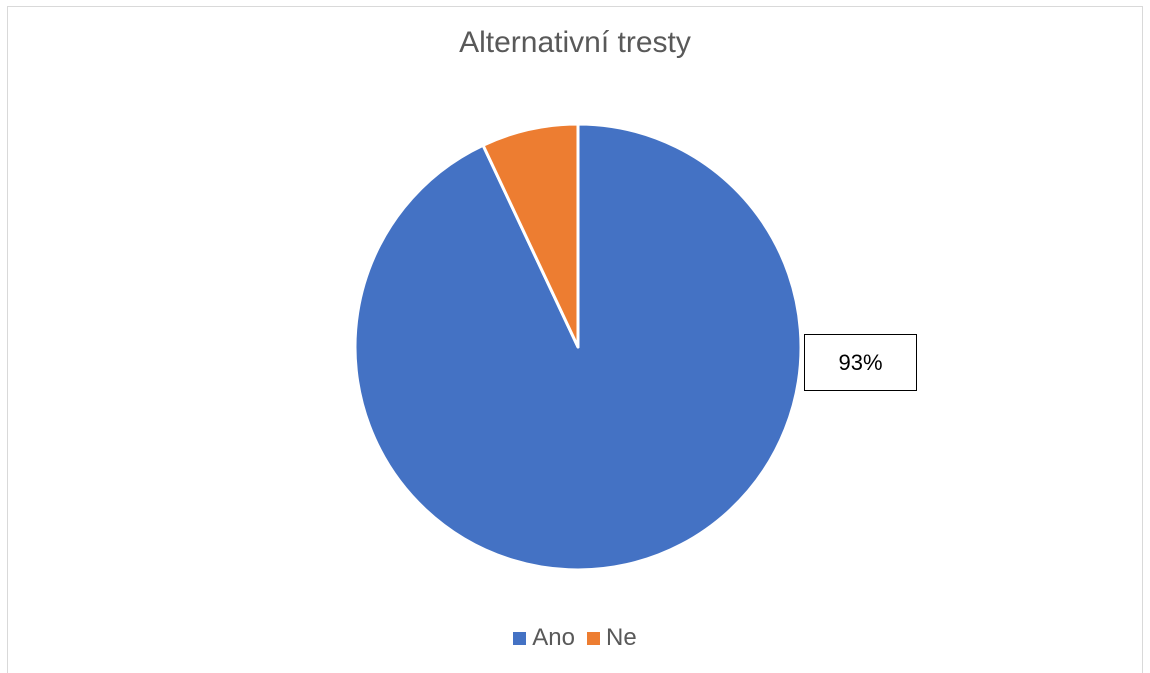 This screenshot has width=1150, height=673. What do you see at coordinates (621, 637) in the screenshot?
I see `legend-label-ne: Ne` at bounding box center [621, 637].